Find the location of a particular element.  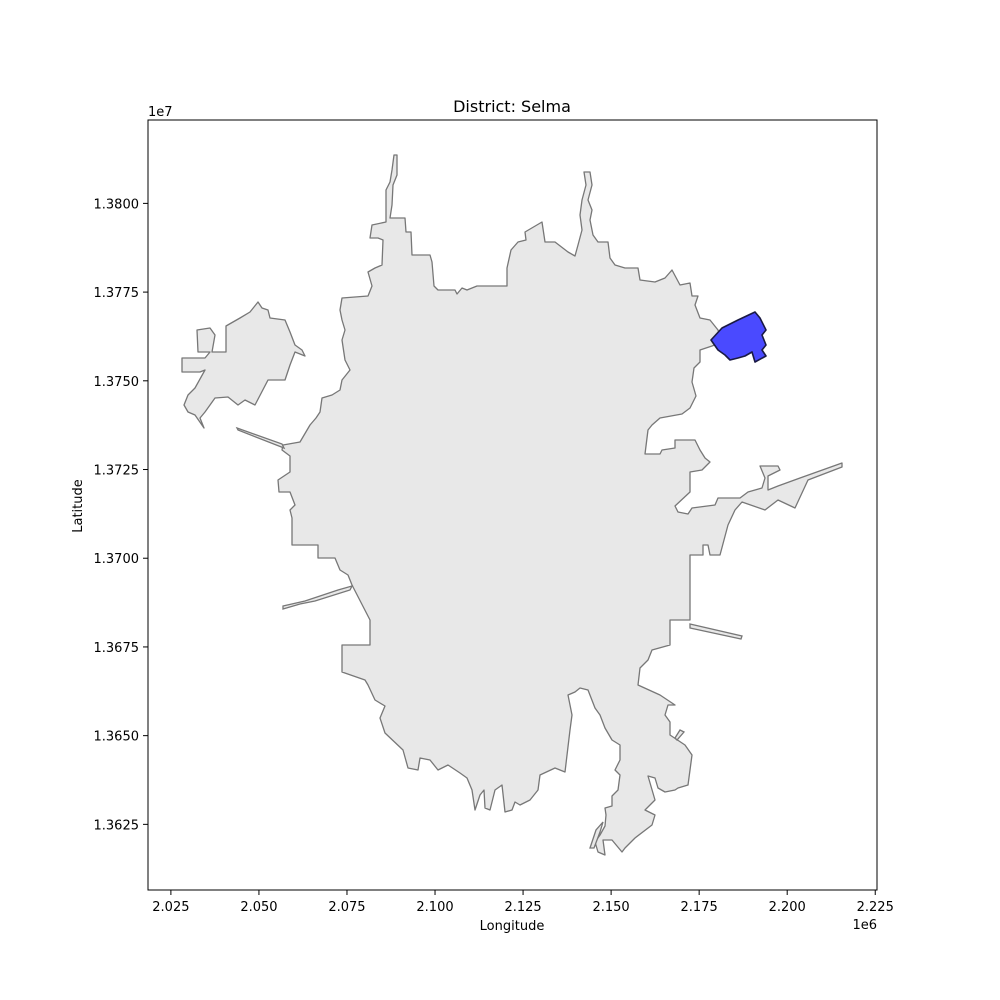

y-tick-label: 1.3675 is located at coordinates (117, 648).